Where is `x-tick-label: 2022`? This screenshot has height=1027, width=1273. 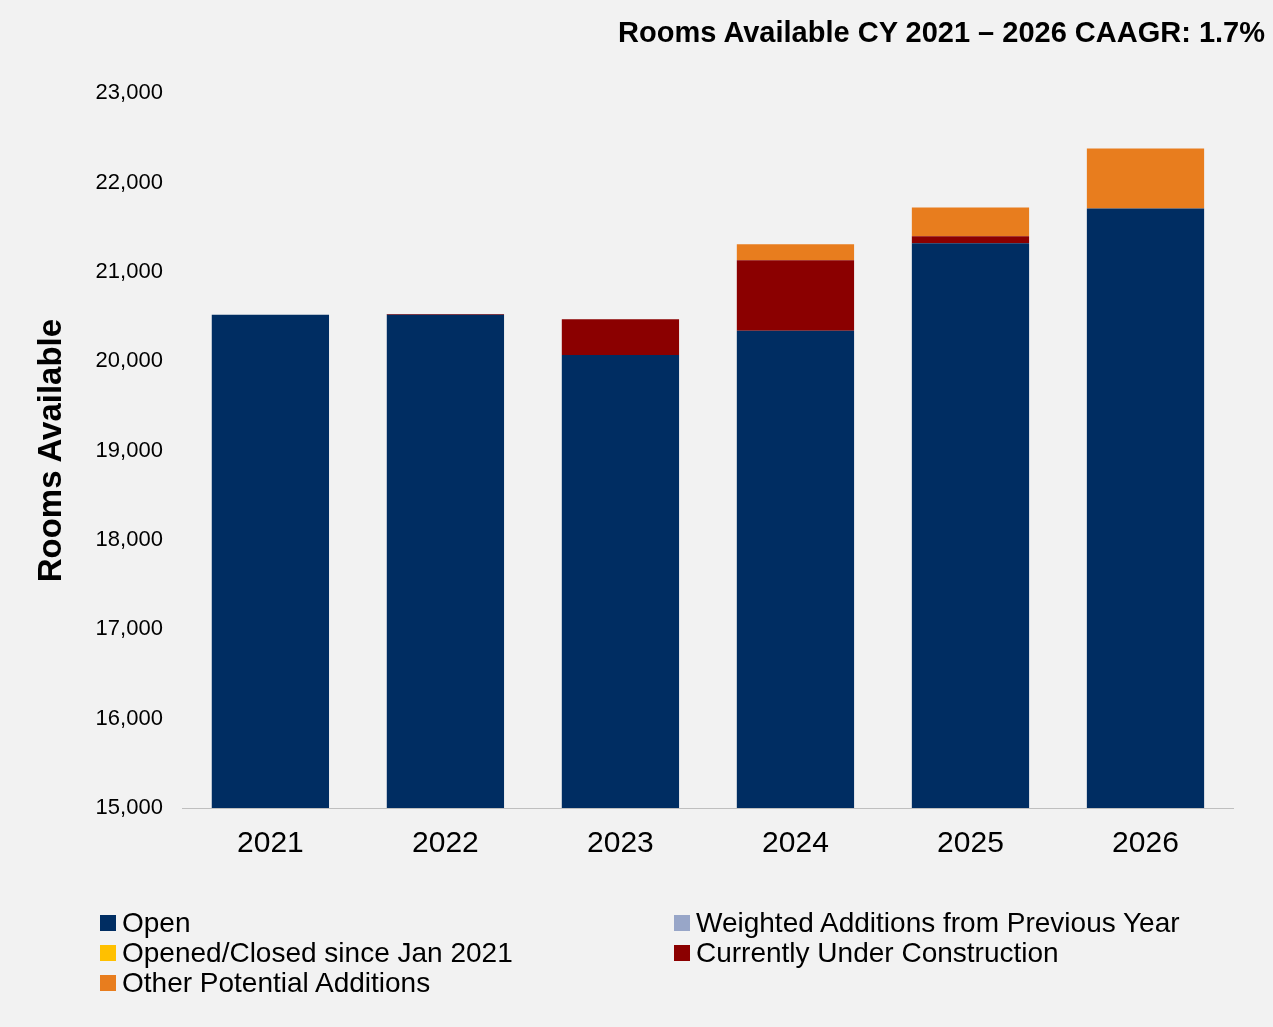 x-tick-label: 2022 is located at coordinates (445, 842).